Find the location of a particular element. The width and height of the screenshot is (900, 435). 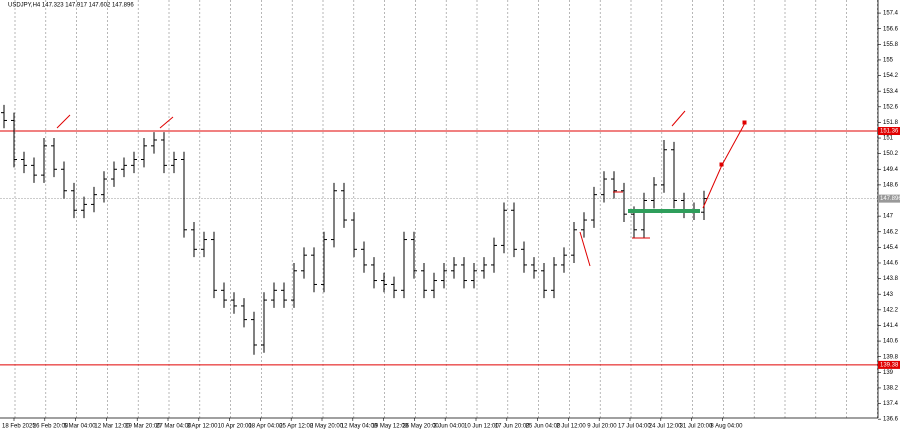

x-tick-label: 2 May 20:00 is located at coordinates (327, 427).